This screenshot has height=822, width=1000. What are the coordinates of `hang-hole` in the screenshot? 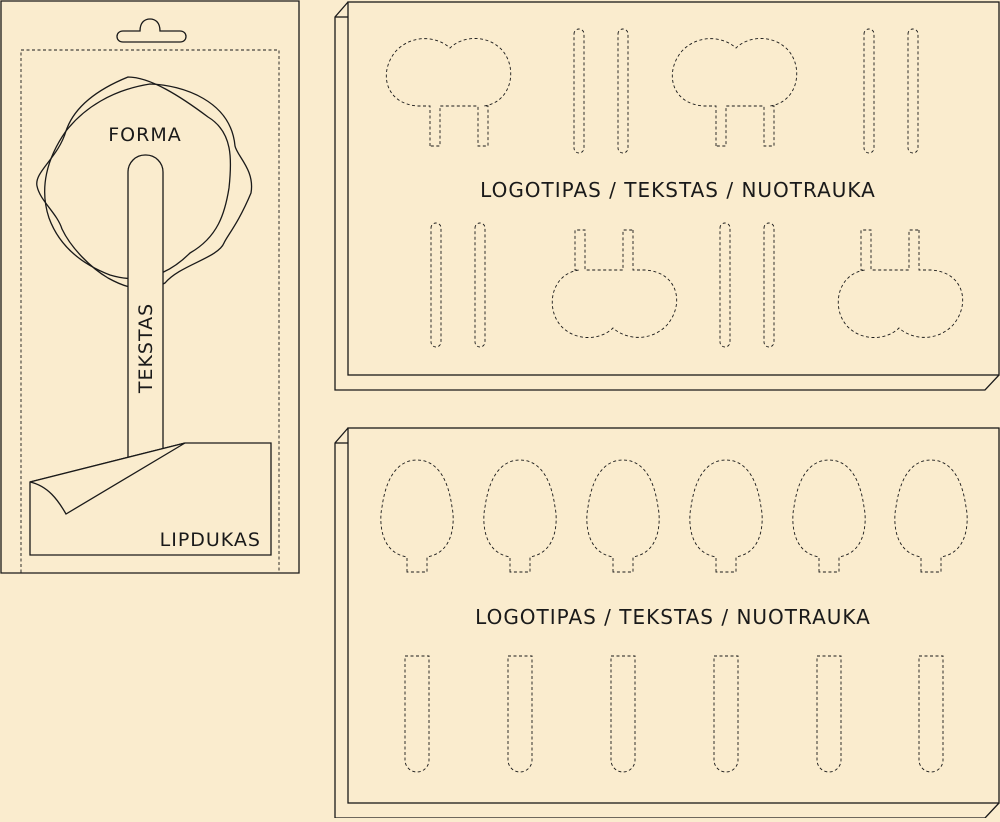 It's located at (151, 30).